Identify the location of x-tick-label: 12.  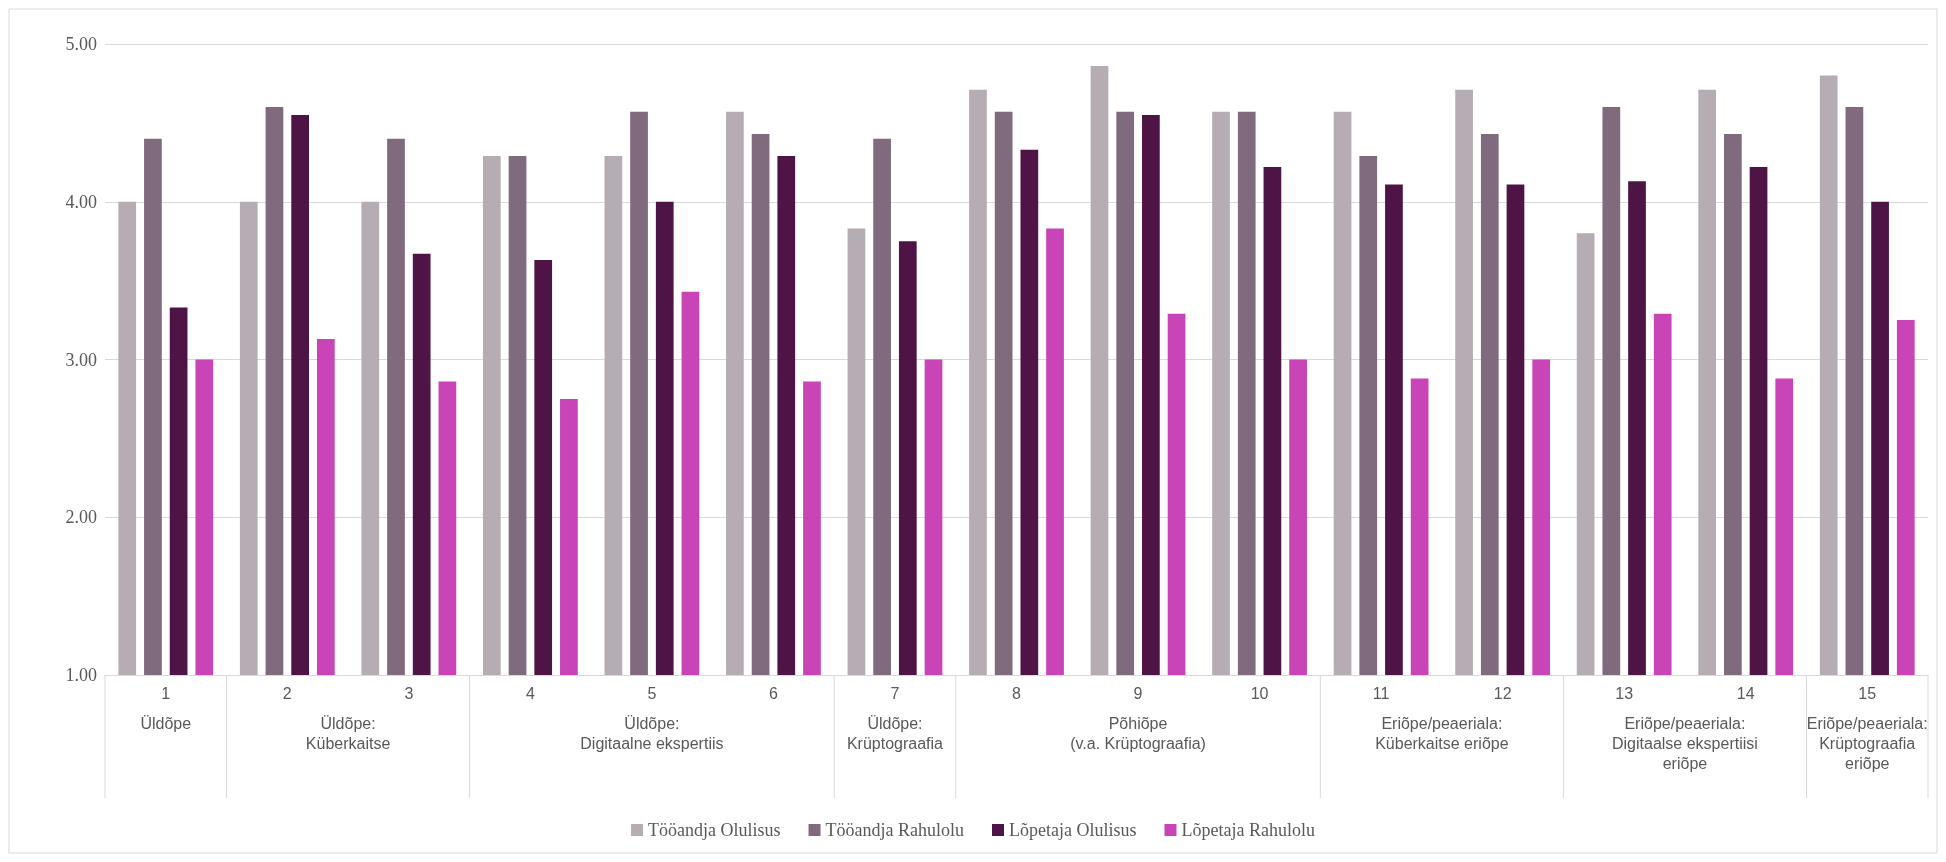
(1502, 693).